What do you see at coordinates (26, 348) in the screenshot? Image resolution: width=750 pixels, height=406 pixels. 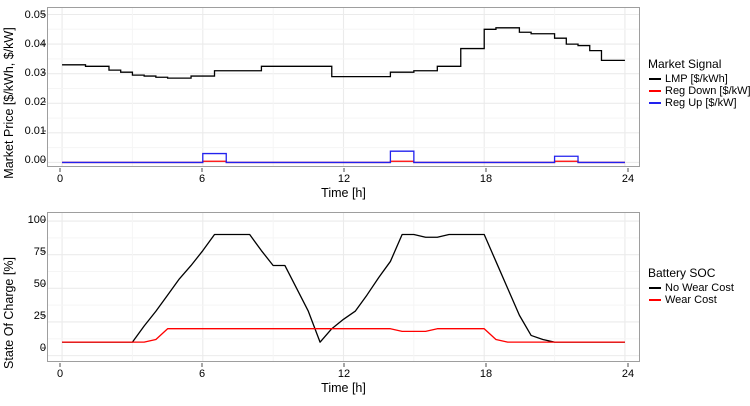 I see `y-tick-label: 0` at bounding box center [26, 348].